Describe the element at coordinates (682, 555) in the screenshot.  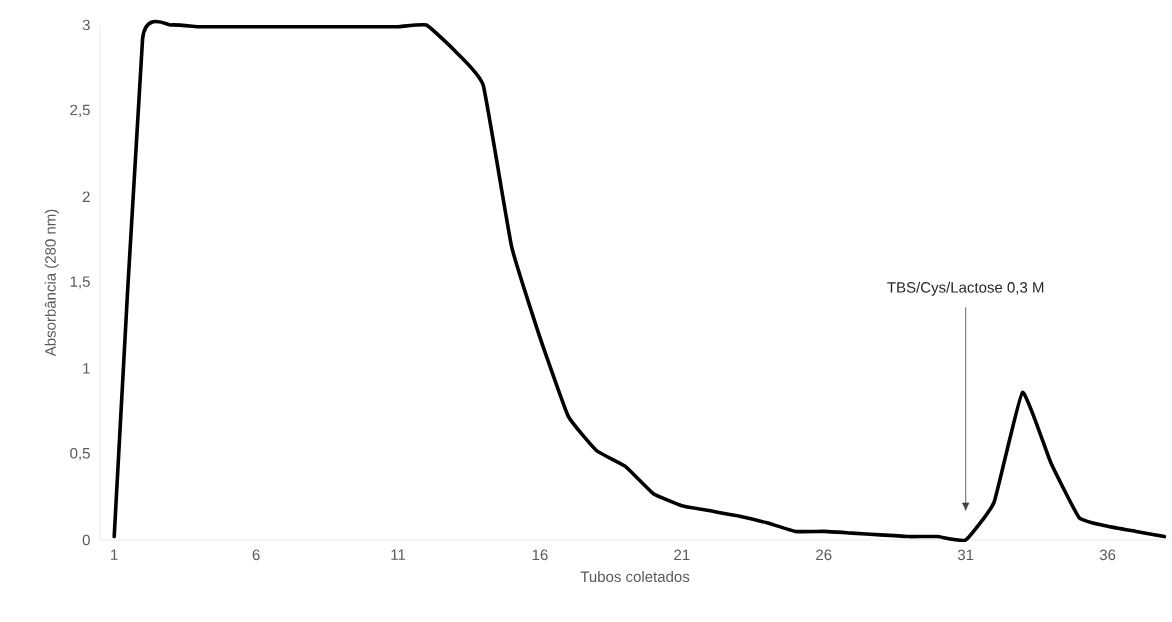
I see `x-tick-label: 21` at that location.